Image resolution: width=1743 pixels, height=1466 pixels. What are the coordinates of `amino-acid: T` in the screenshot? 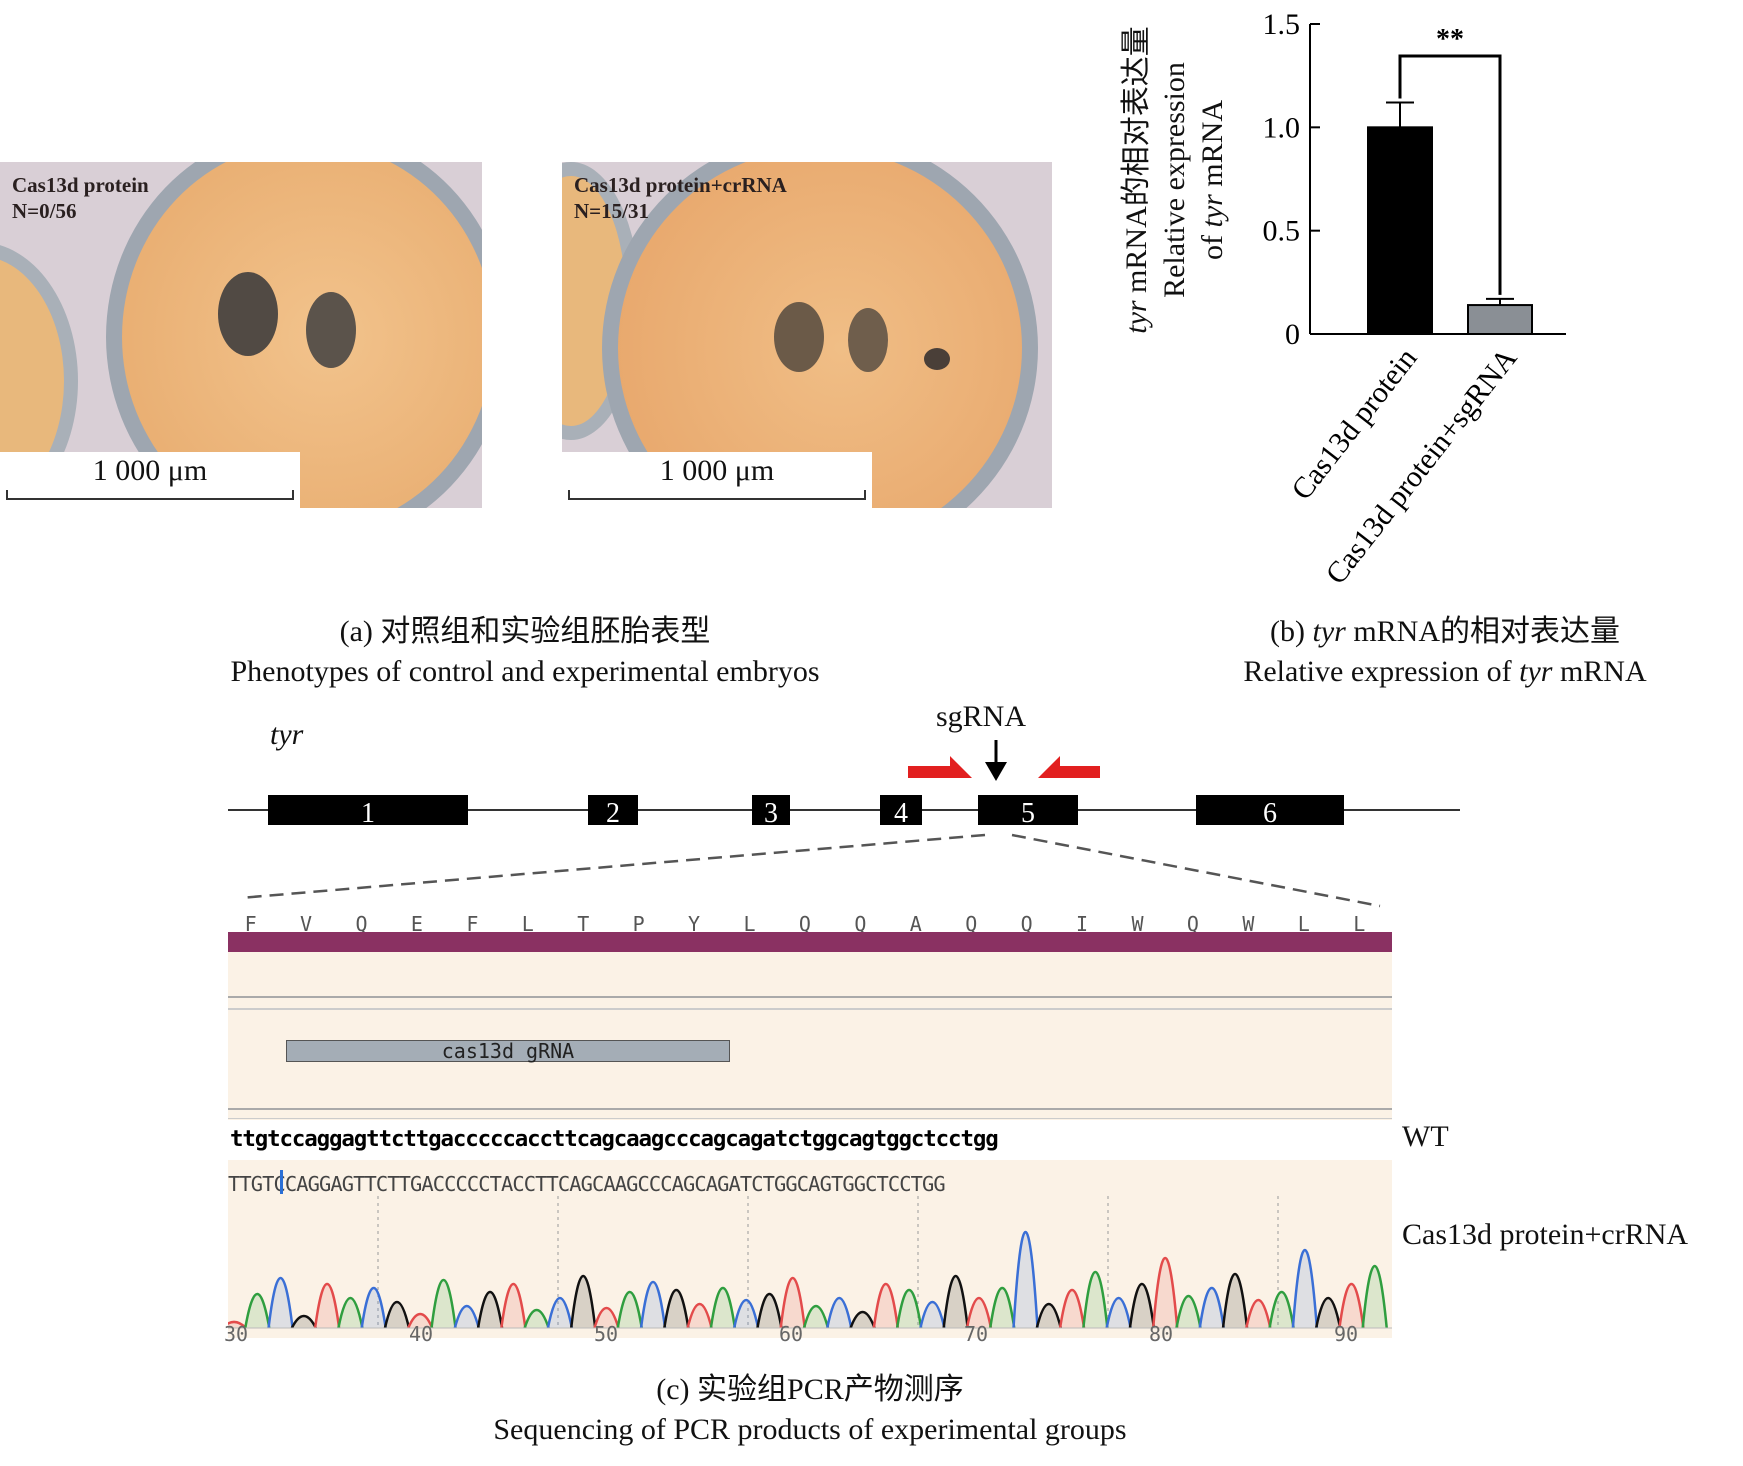 It's located at (583, 924).